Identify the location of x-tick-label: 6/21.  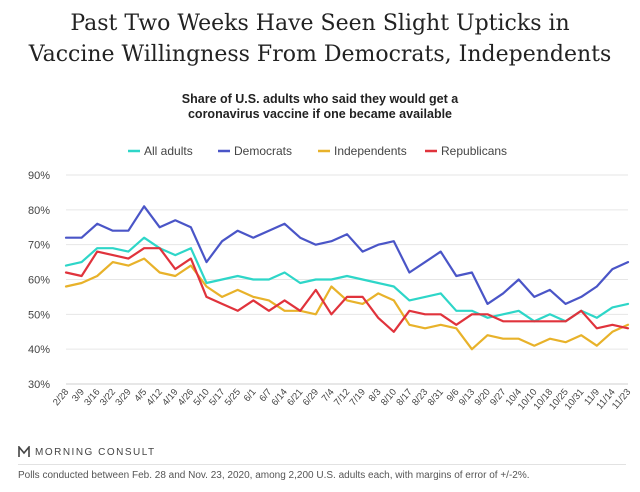
(295, 397).